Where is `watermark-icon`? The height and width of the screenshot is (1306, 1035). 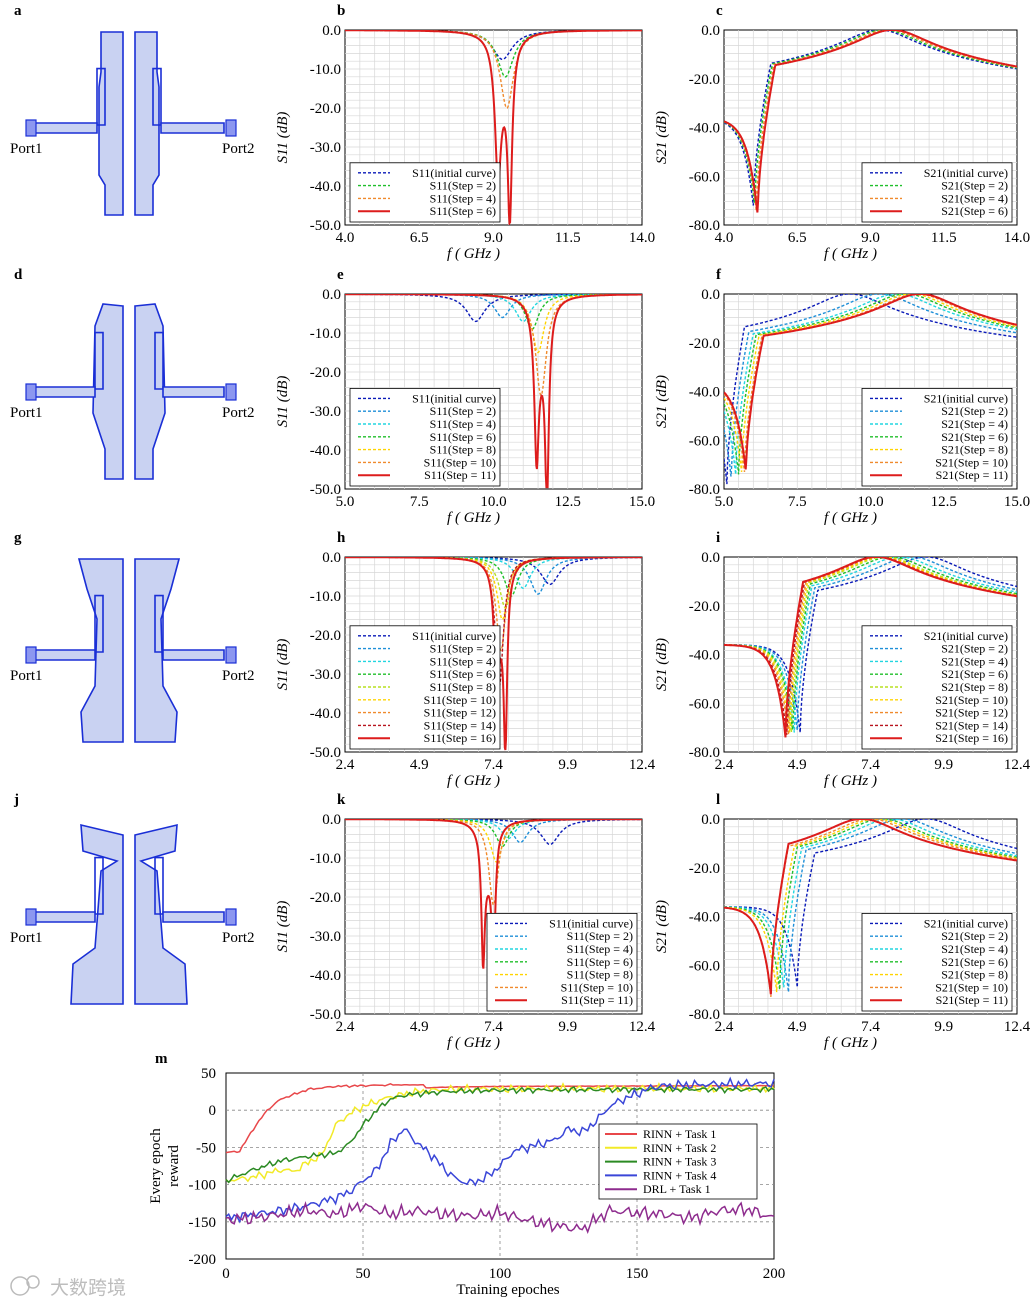 watermark-icon is located at coordinates (20, 1286).